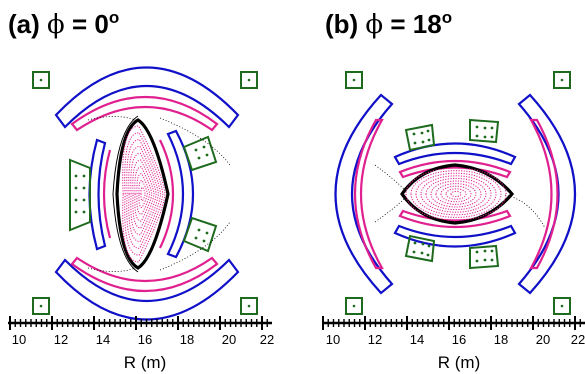  What do you see at coordinates (459, 339) in the screenshot?
I see `tick-label-16-b: 16` at bounding box center [459, 339].